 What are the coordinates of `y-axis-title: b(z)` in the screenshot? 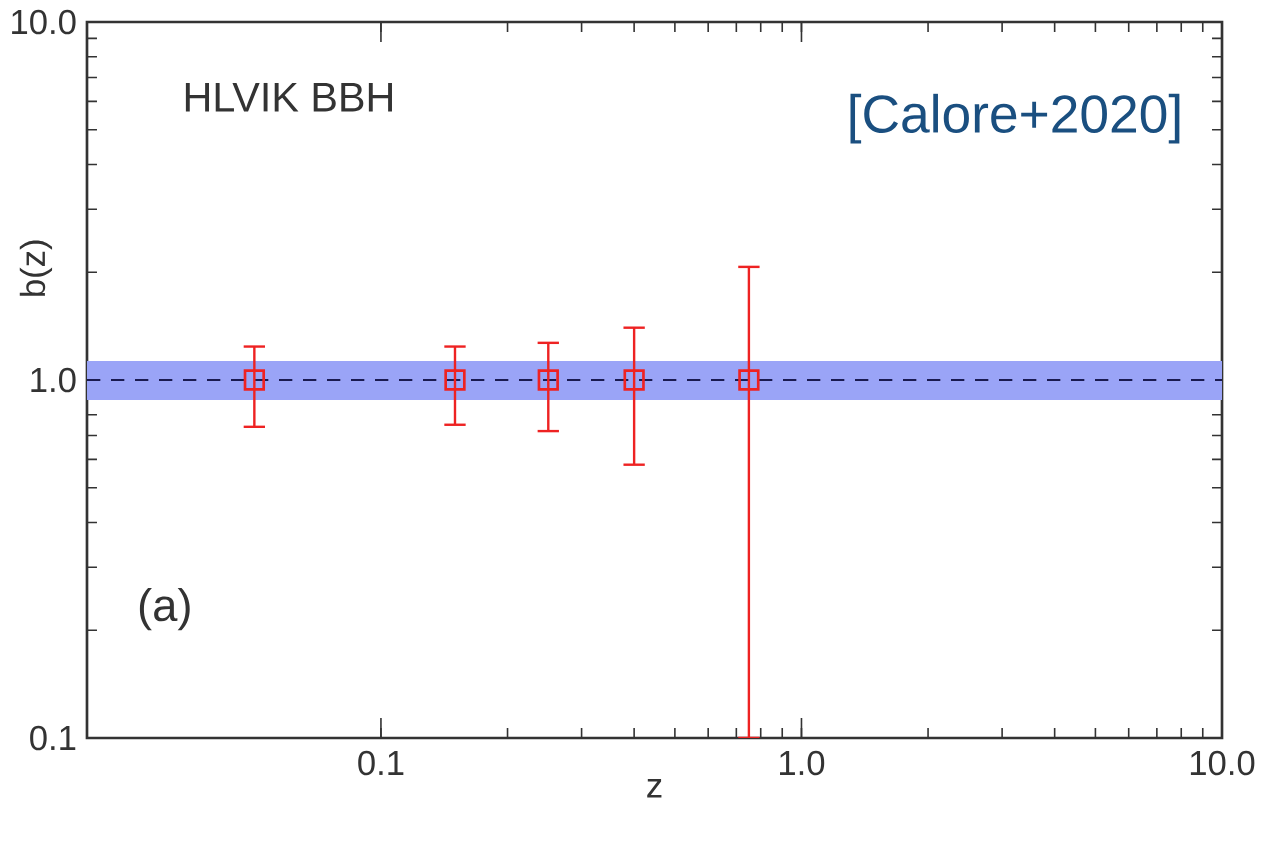 It's located at (36, 268).